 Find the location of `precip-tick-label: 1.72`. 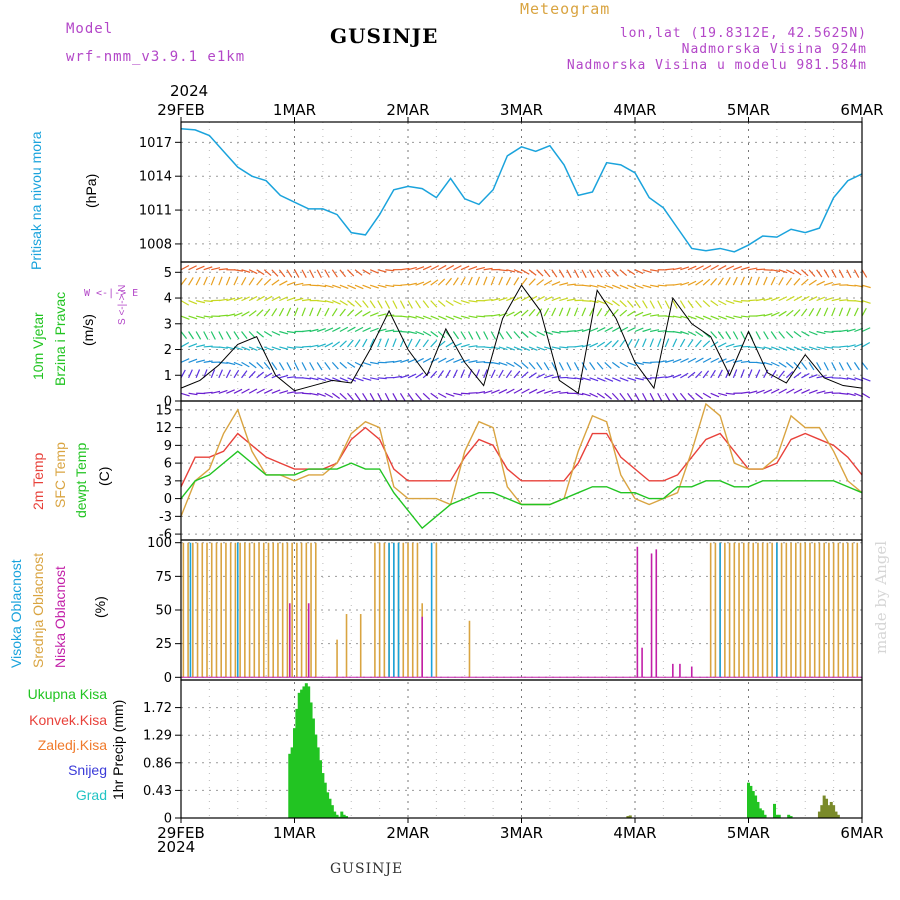

precip-tick-label: 1.72 is located at coordinates (157, 708).